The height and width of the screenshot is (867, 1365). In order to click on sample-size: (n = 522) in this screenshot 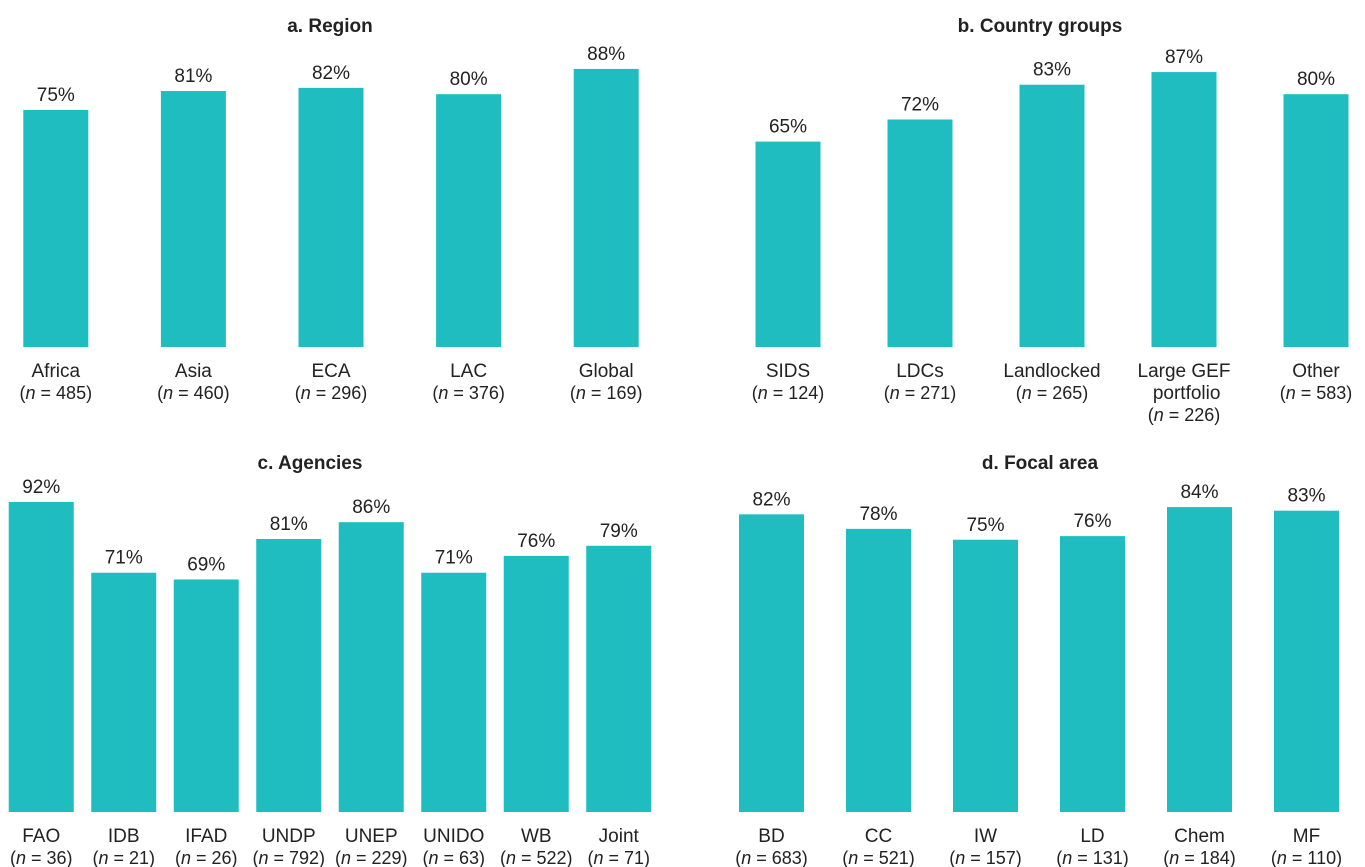, I will do `click(536, 857)`.